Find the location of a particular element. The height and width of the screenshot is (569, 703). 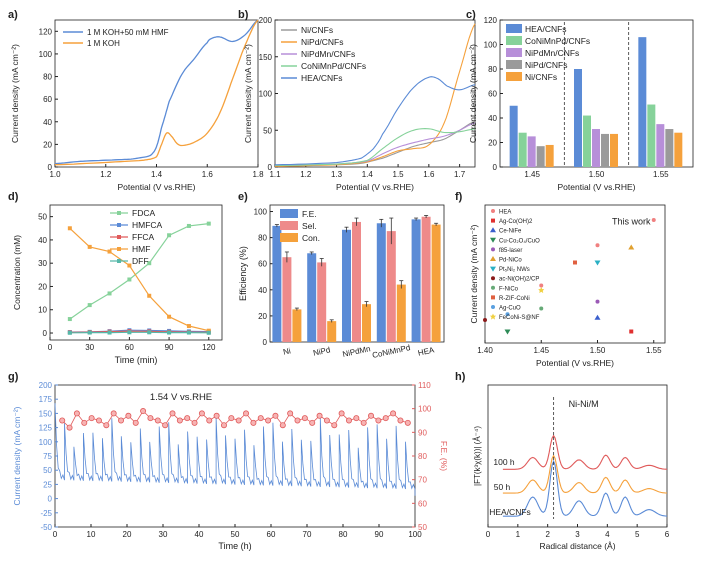

point-ac-ni-oh-2-cp is located at coordinates (485, 320).